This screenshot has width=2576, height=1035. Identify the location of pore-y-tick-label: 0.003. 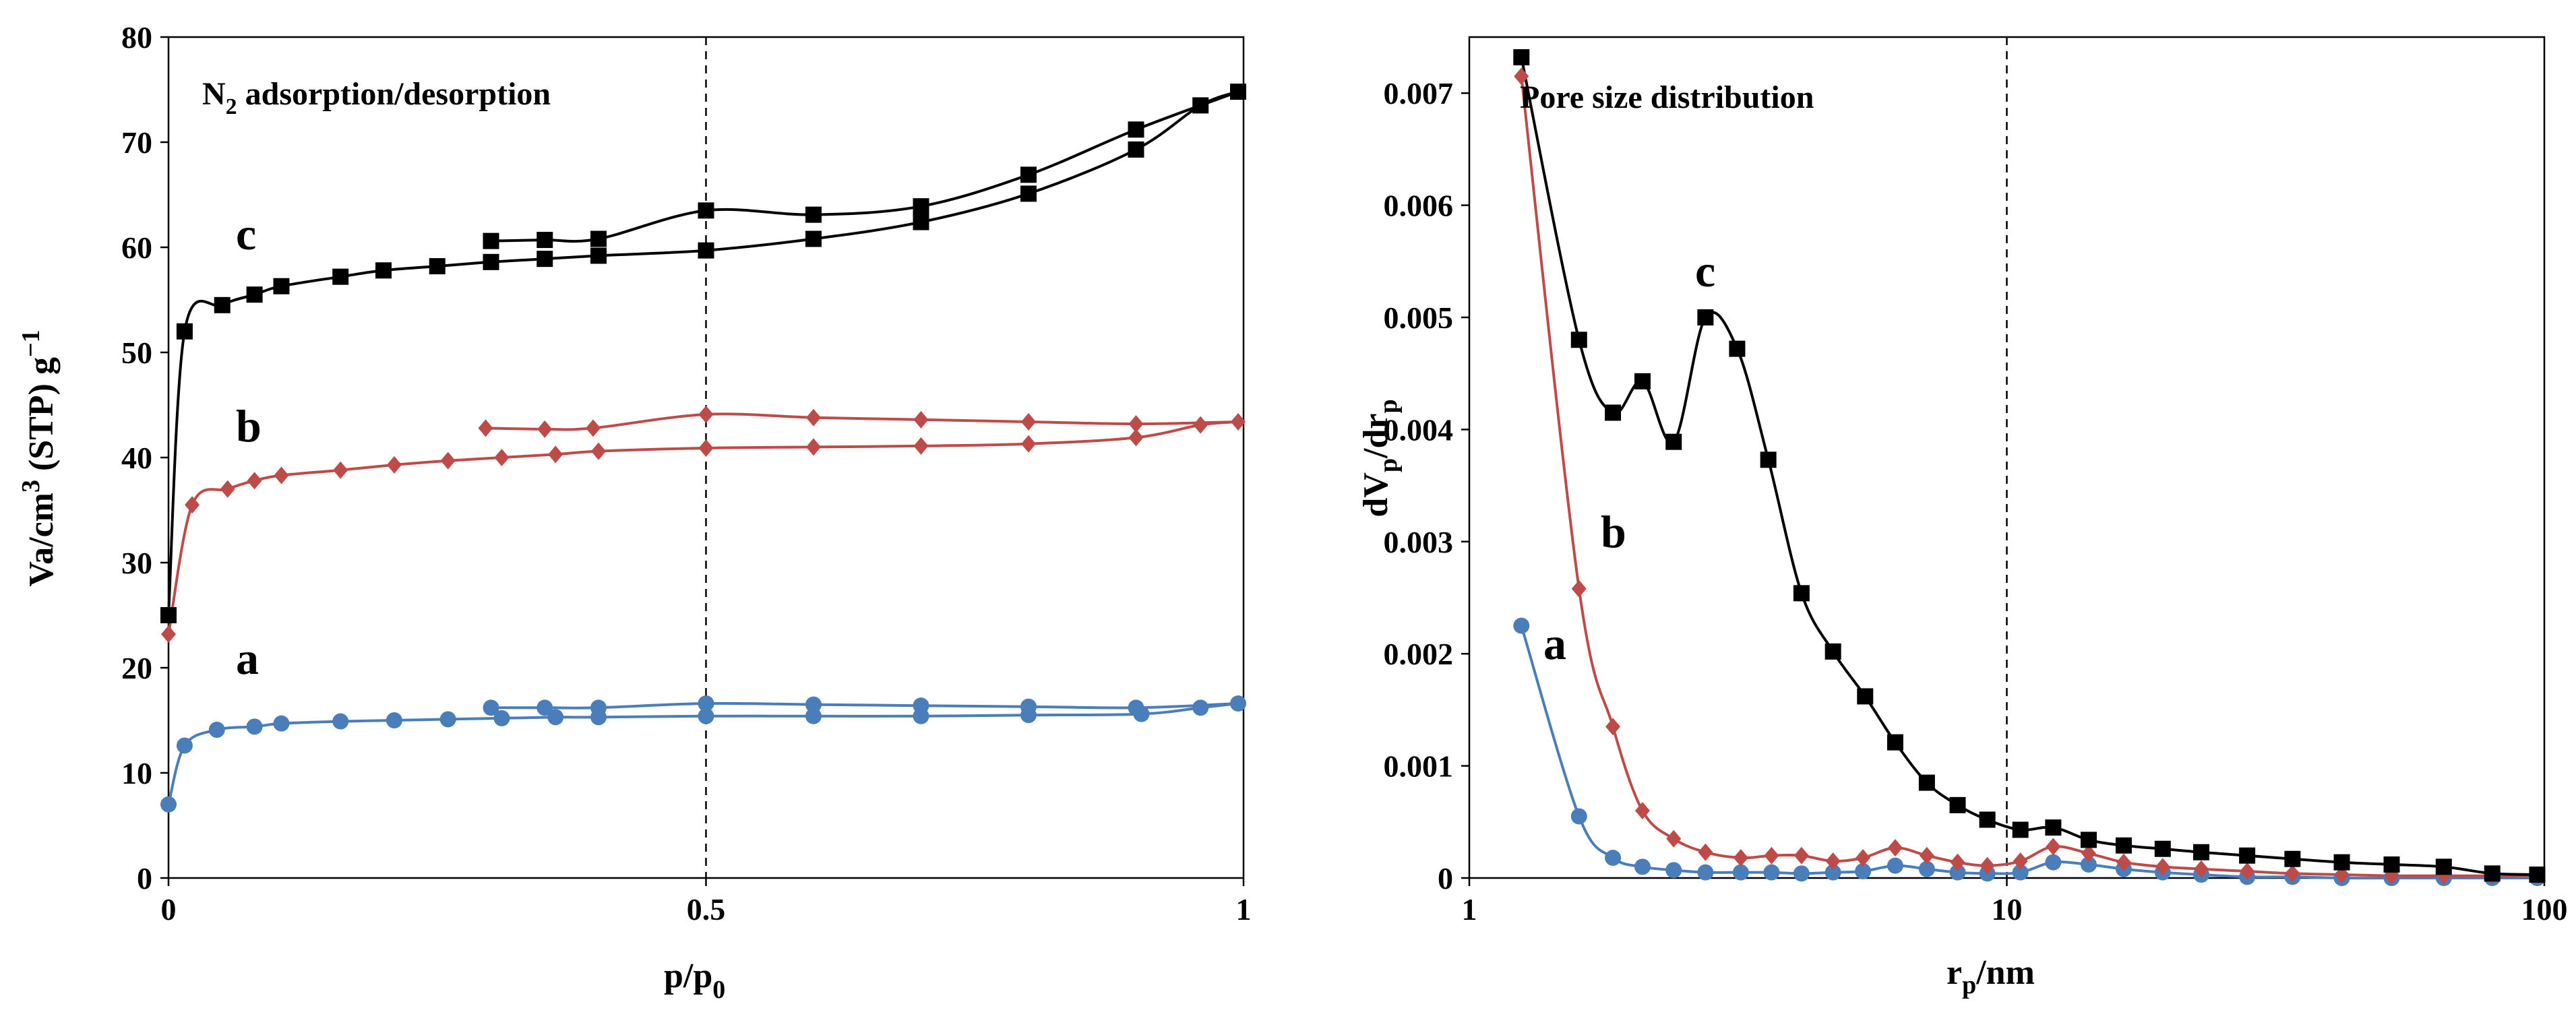
(1419, 542).